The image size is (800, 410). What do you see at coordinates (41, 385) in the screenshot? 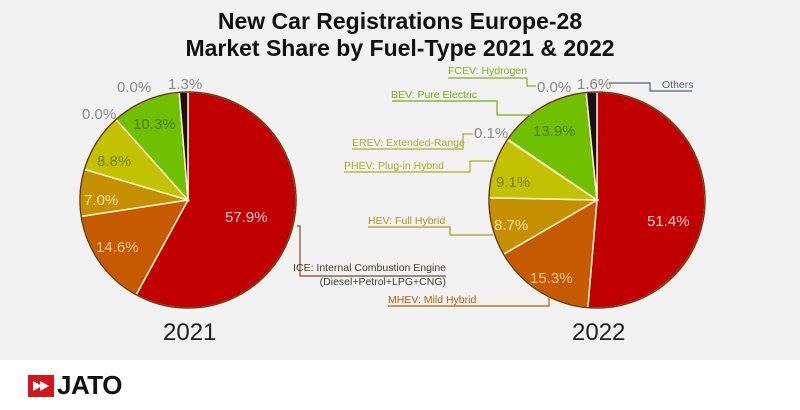
I see `logo-arrow-icon` at bounding box center [41, 385].